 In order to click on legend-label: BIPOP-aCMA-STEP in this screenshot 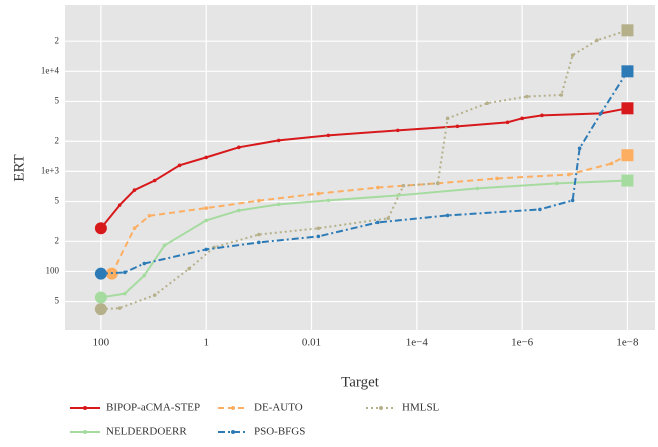, I will do `click(153, 408)`.